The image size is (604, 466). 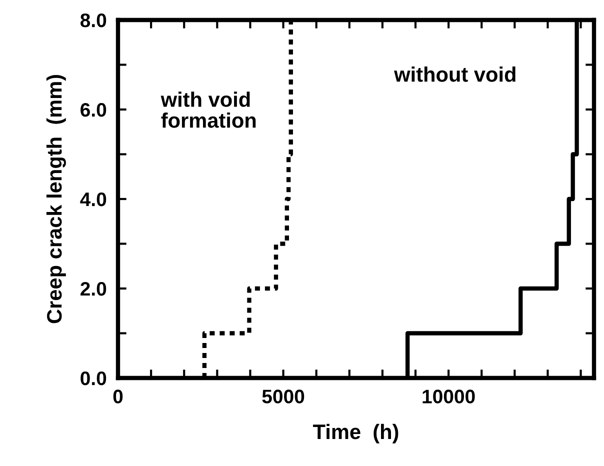 What do you see at coordinates (355, 434) in the screenshot?
I see `x-axis-title: Time (h)` at bounding box center [355, 434].